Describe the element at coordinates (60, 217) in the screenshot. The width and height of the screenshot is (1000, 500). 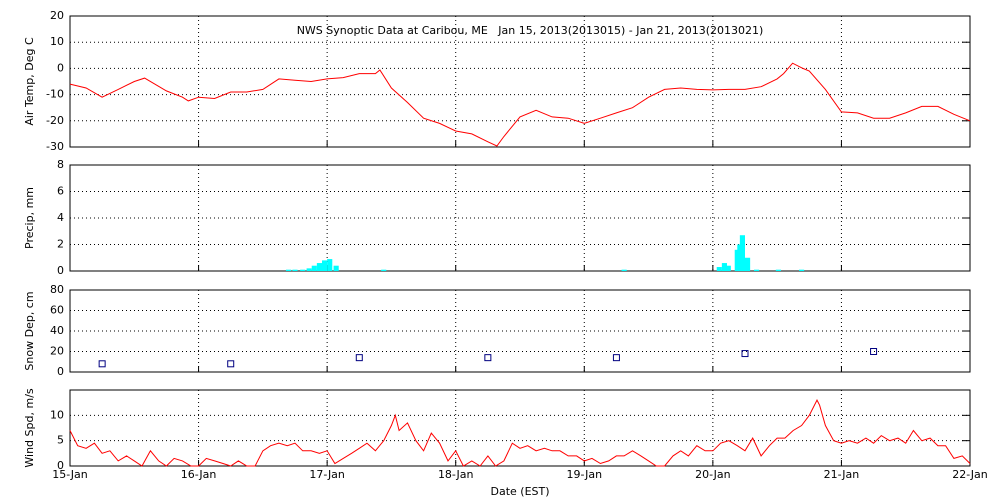
I see `y-tick-label: 4` at that location.